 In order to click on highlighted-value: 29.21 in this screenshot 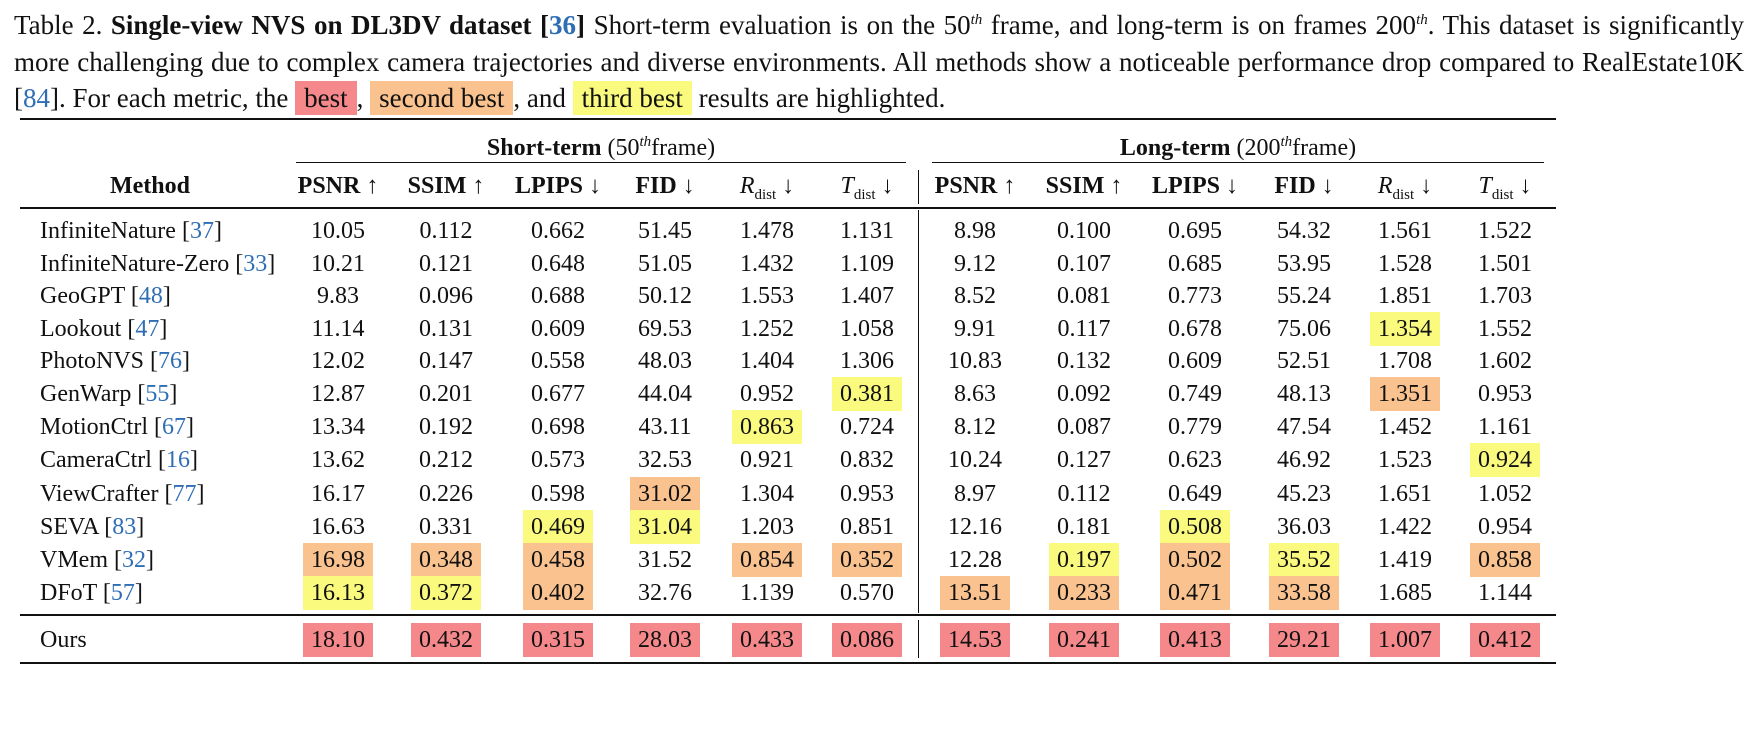, I will do `click(1304, 640)`.